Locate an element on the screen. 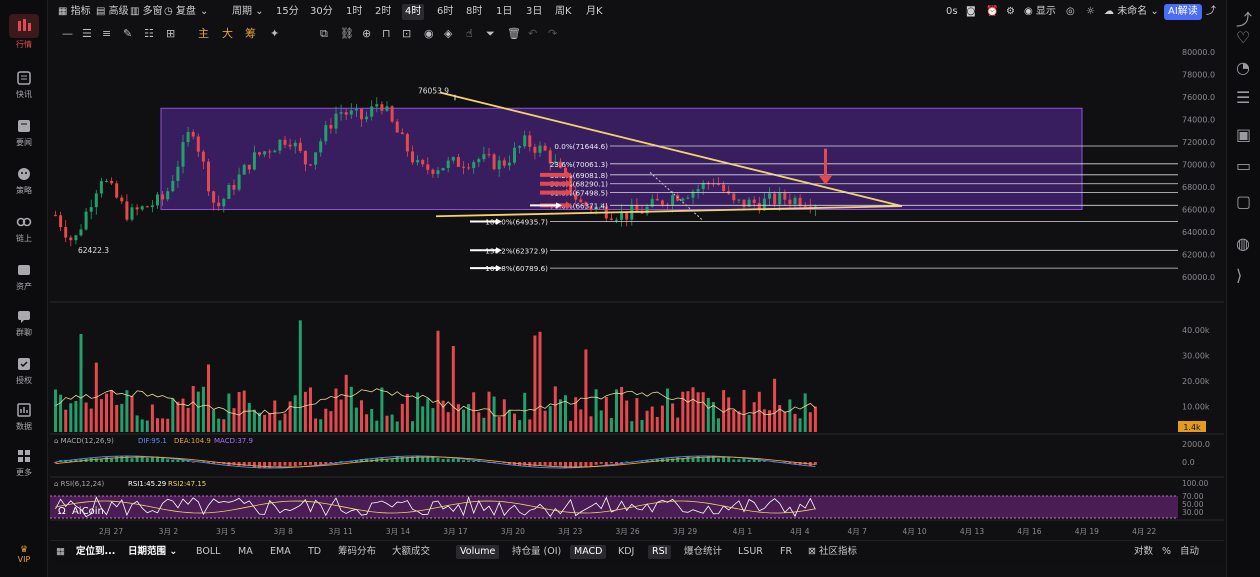 The width and height of the screenshot is (1260, 577). indicator-volume: Volume is located at coordinates (478, 552).